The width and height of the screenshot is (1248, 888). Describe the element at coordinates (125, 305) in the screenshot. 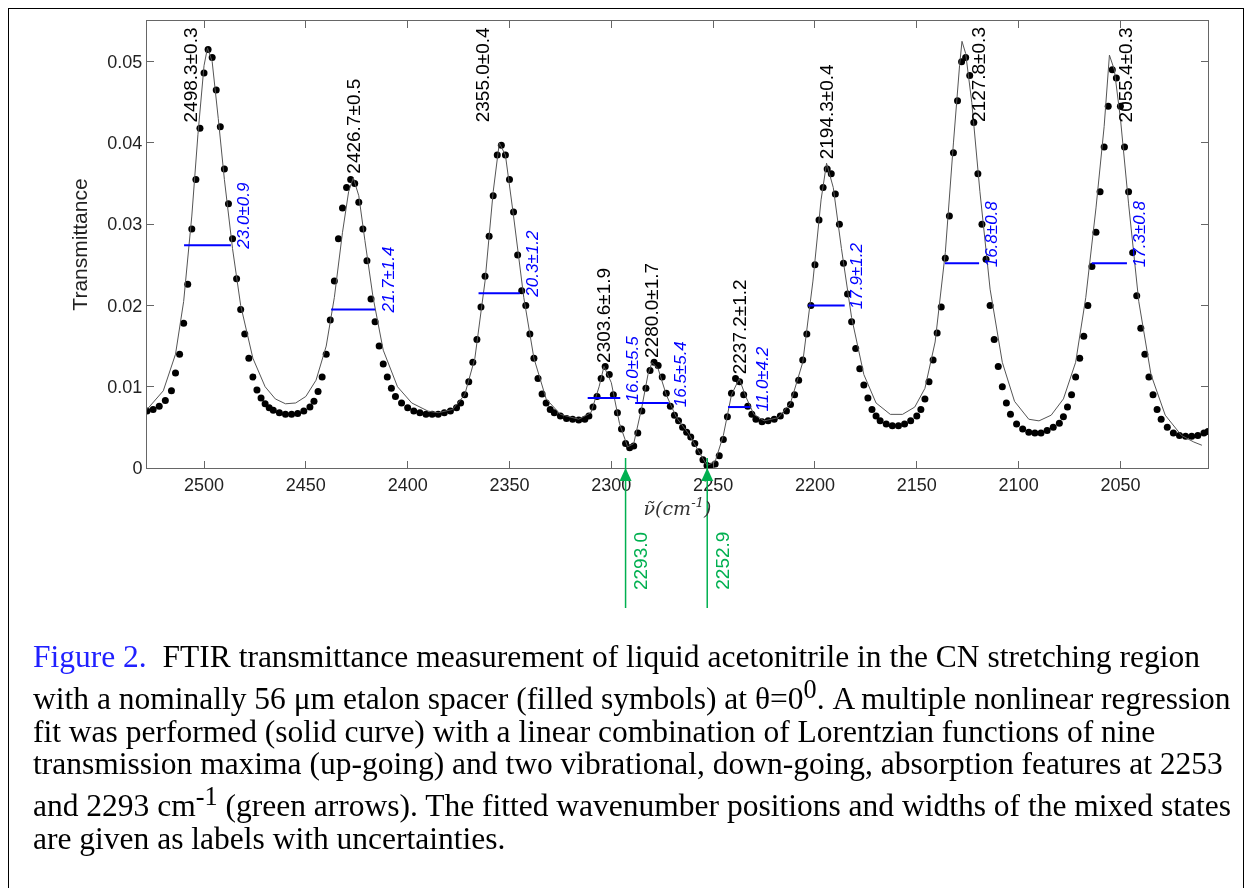

I see `y-tick-label: 0.02` at that location.